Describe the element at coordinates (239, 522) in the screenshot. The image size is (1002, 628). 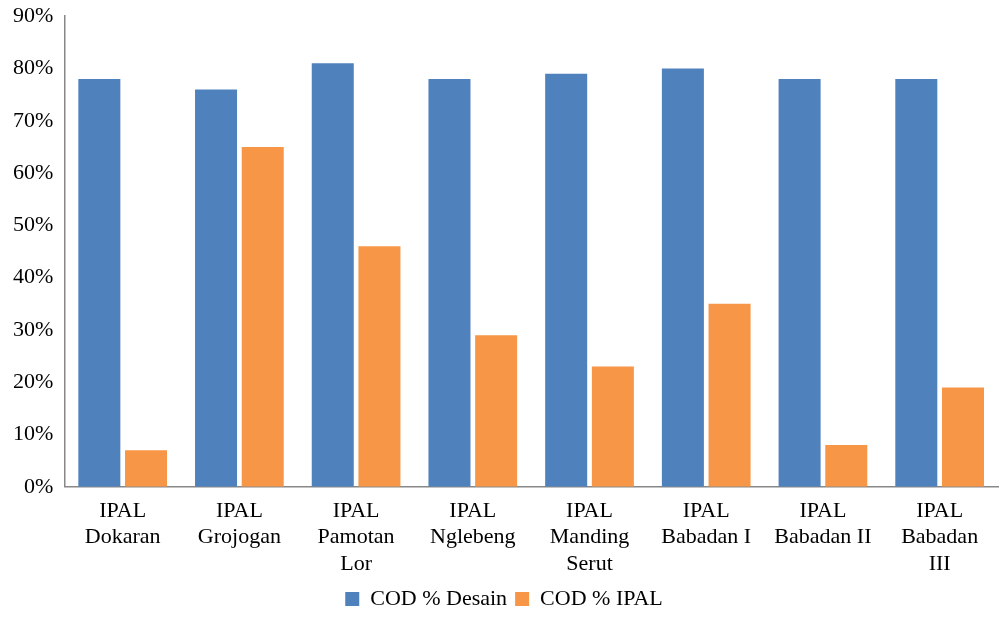
I see `x-tick-label: IPAL Grojogan` at that location.